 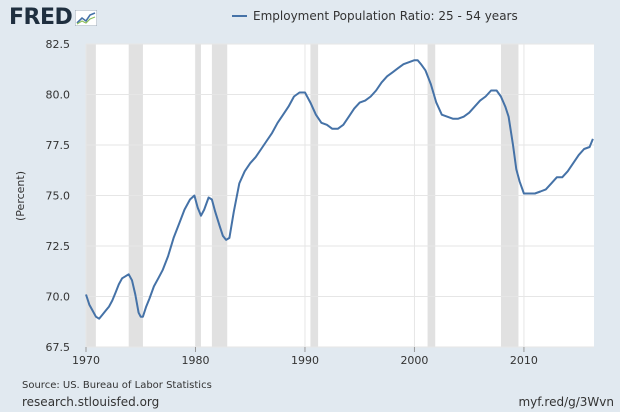 What do you see at coordinates (117, 385) in the screenshot?
I see `source-note: Source: US. Bureau of Labor Statistics` at bounding box center [117, 385].